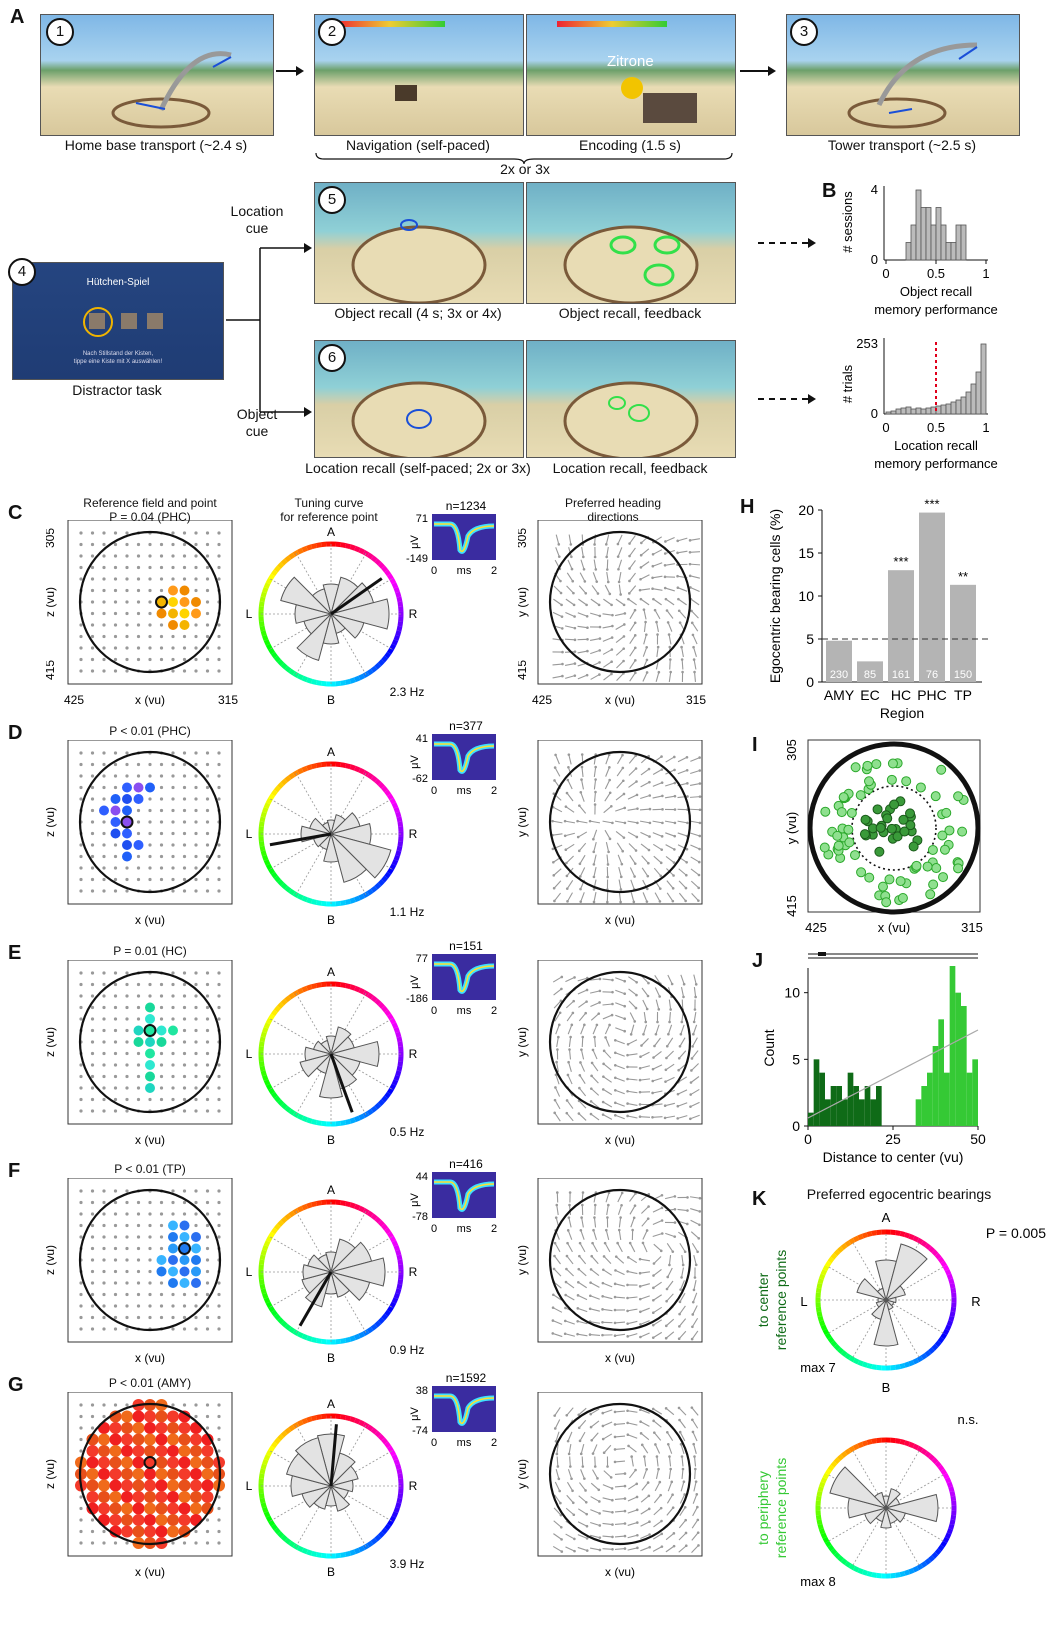 Image resolution: width=1054 pixels, height=1636 pixels. I want to click on tuning-curve-c: ABL R2.3 Hz, so click(335, 616).